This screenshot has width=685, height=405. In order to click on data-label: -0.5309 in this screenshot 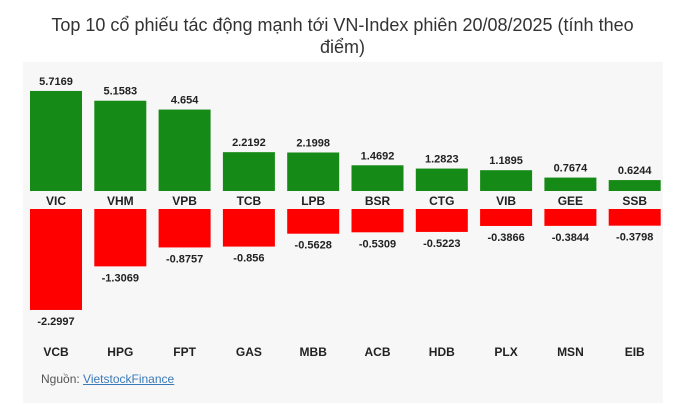, I will do `click(377, 244)`.